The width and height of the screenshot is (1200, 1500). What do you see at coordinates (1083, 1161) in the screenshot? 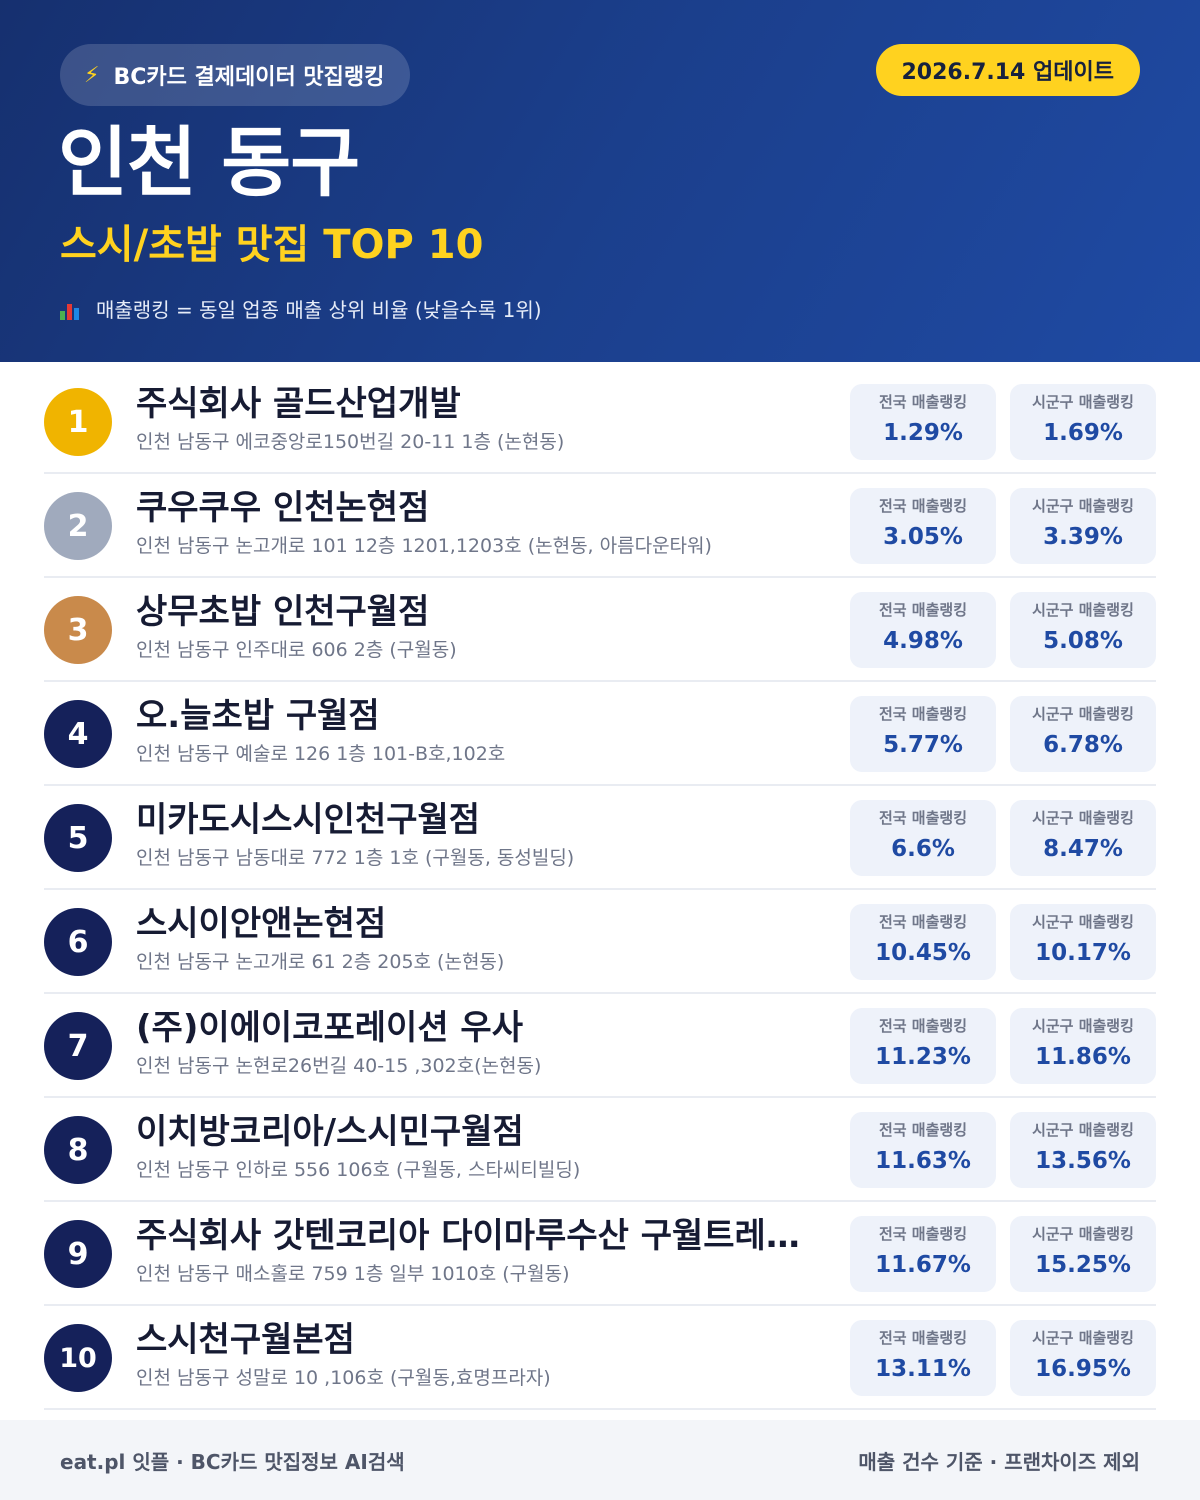
I see `local-rank-value: 13.56%` at bounding box center [1083, 1161].